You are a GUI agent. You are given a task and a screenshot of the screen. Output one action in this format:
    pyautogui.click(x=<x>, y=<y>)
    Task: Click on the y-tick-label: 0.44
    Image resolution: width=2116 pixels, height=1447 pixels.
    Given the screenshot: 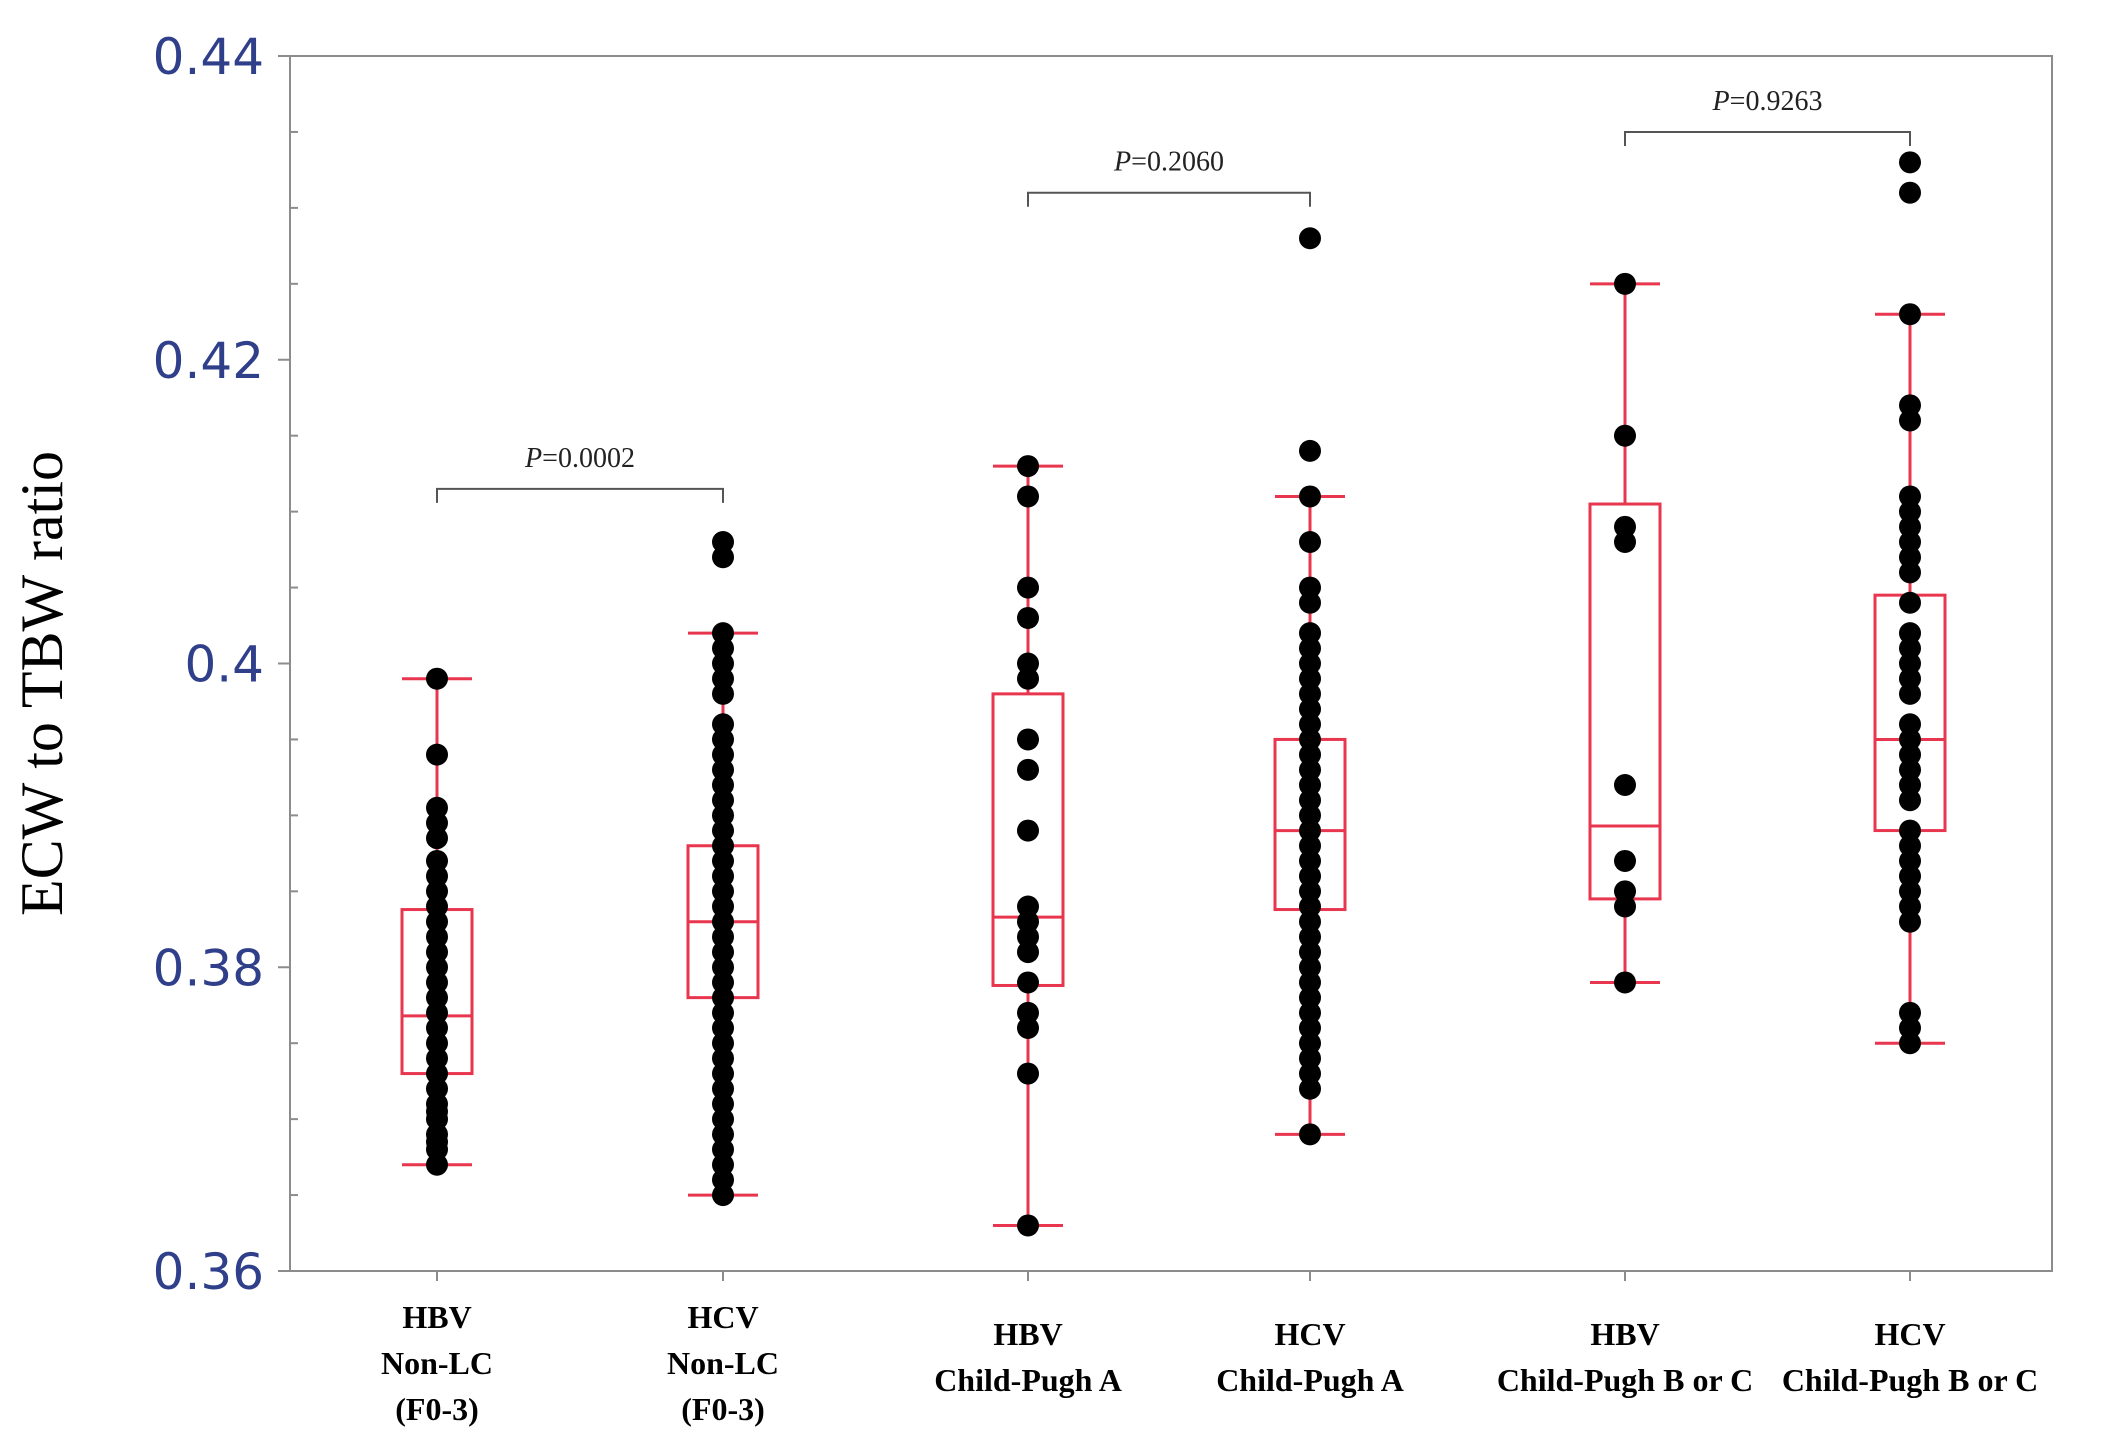 What is the action you would take?
    pyautogui.click(x=208, y=57)
    